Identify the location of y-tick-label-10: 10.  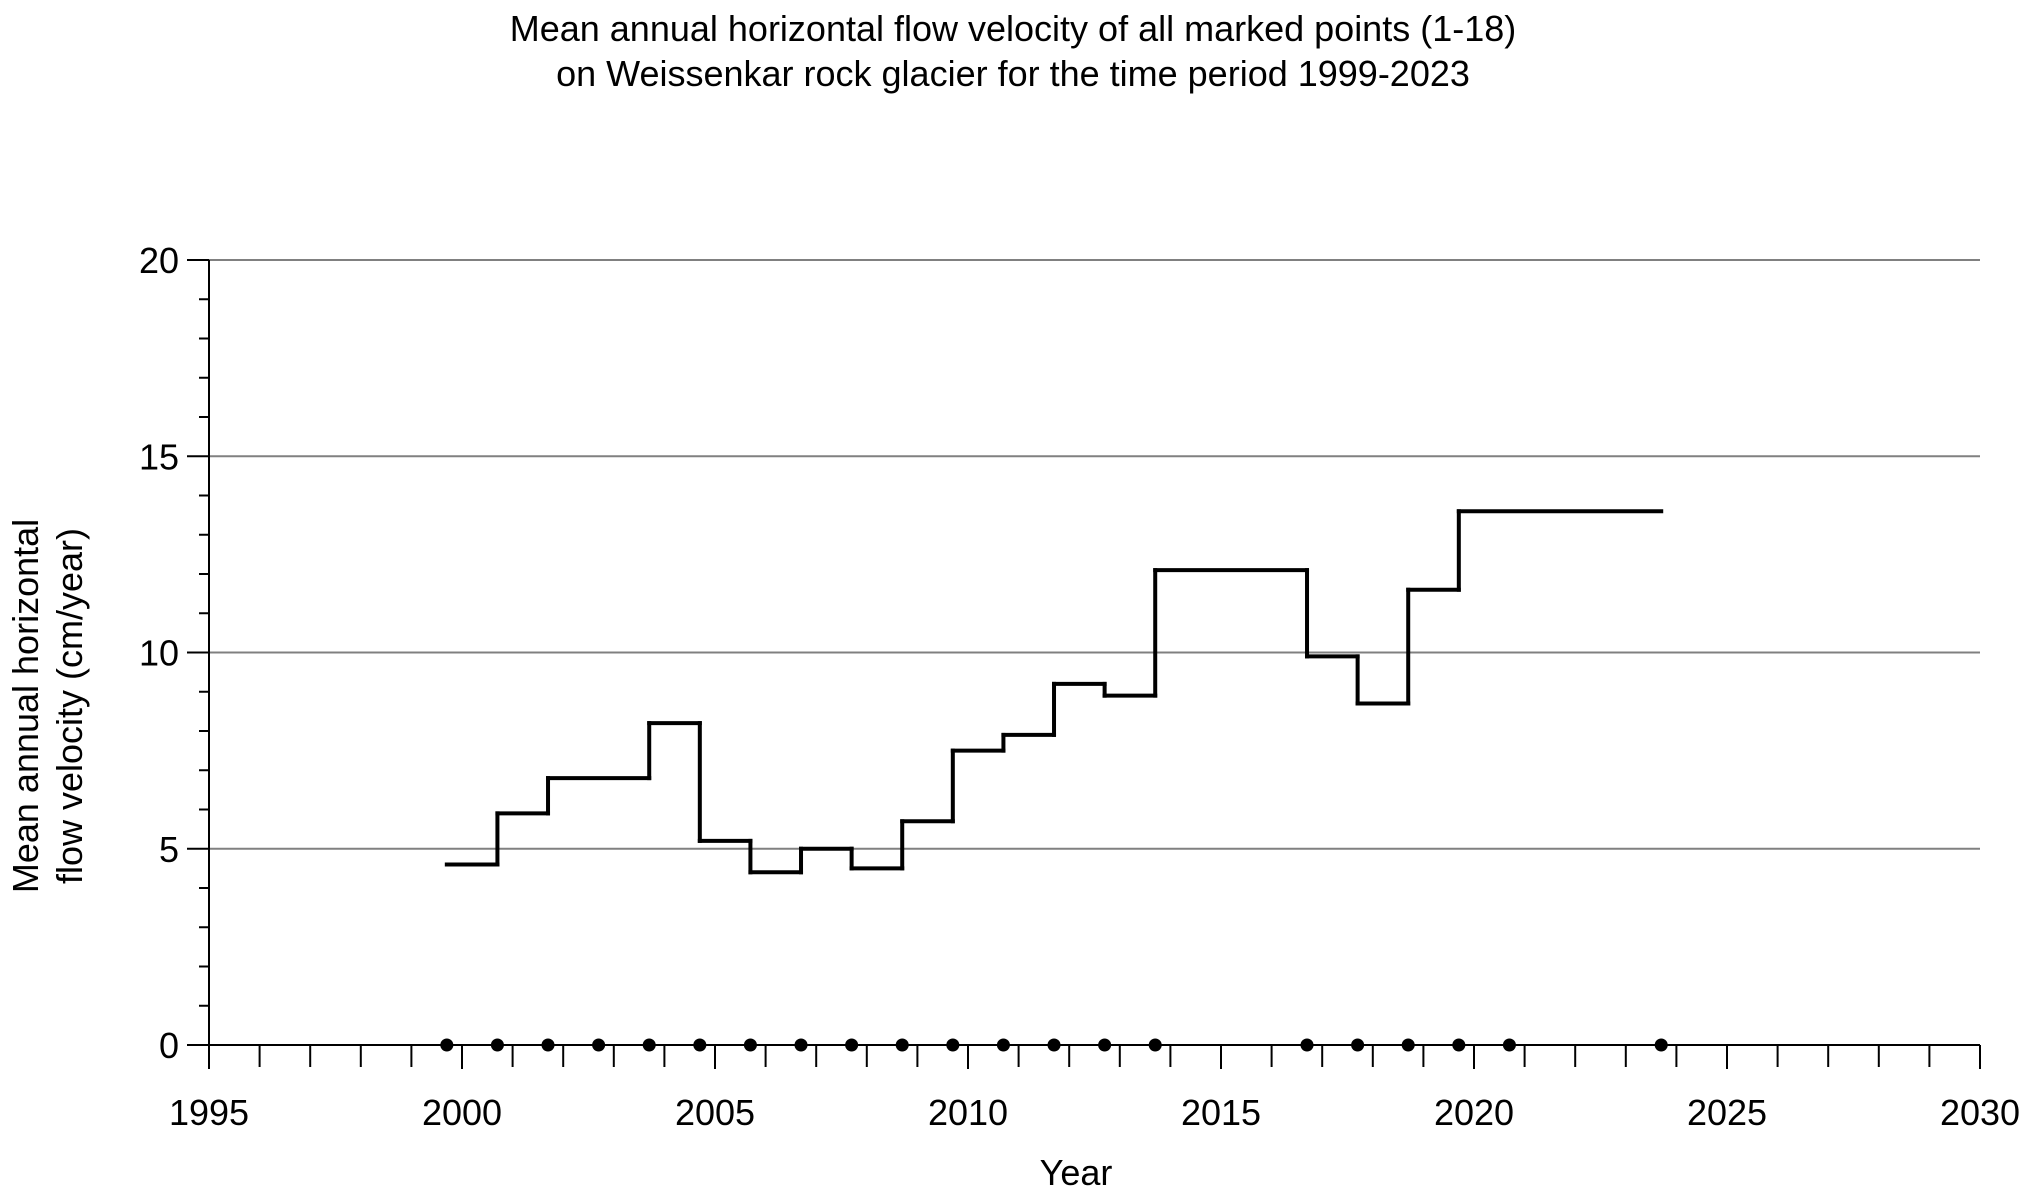
(159, 653).